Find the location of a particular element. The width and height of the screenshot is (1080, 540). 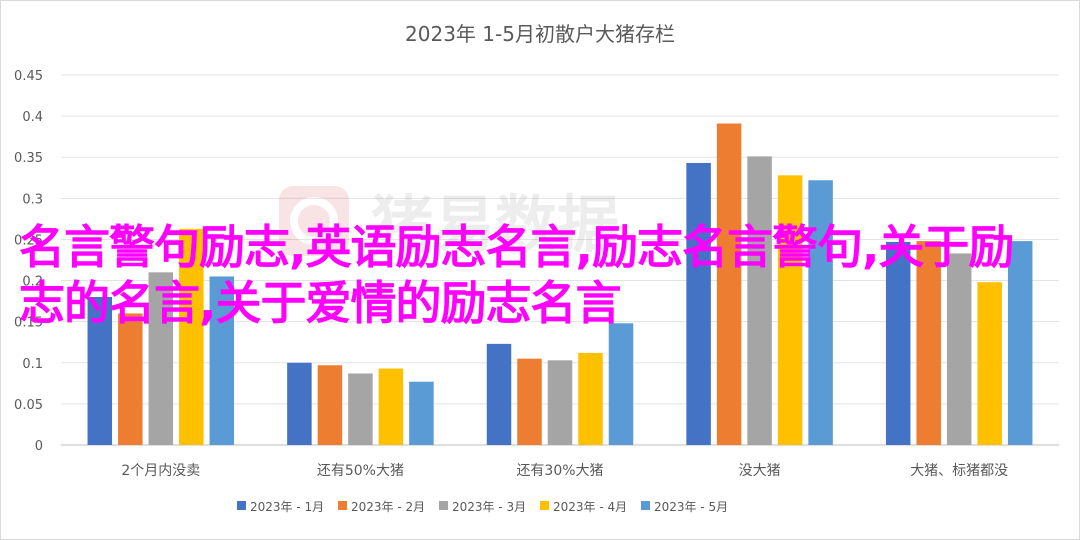

legend-label: 2023年 - 3月 is located at coordinates (489, 507).